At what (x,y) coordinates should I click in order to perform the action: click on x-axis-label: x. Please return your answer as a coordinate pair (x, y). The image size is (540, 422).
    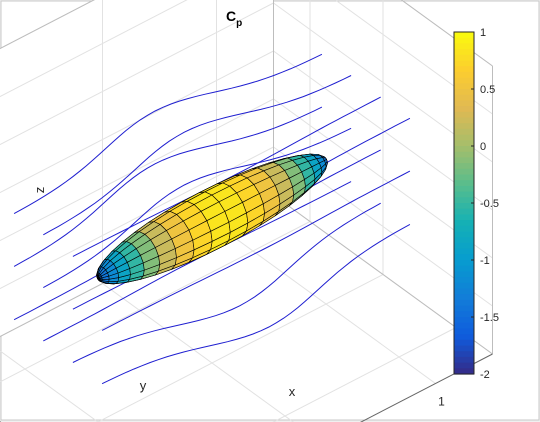
    Looking at the image, I should click on (292, 391).